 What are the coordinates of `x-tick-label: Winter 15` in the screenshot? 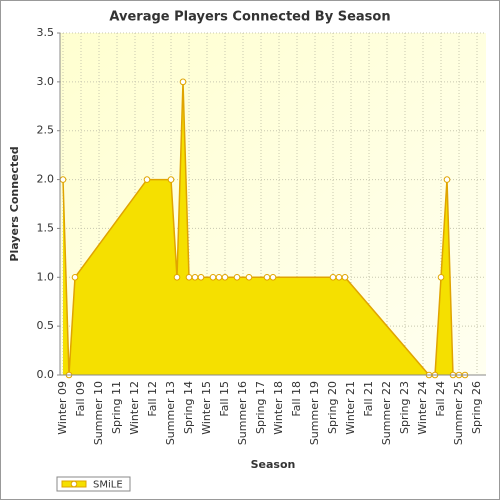 It's located at (206, 408).